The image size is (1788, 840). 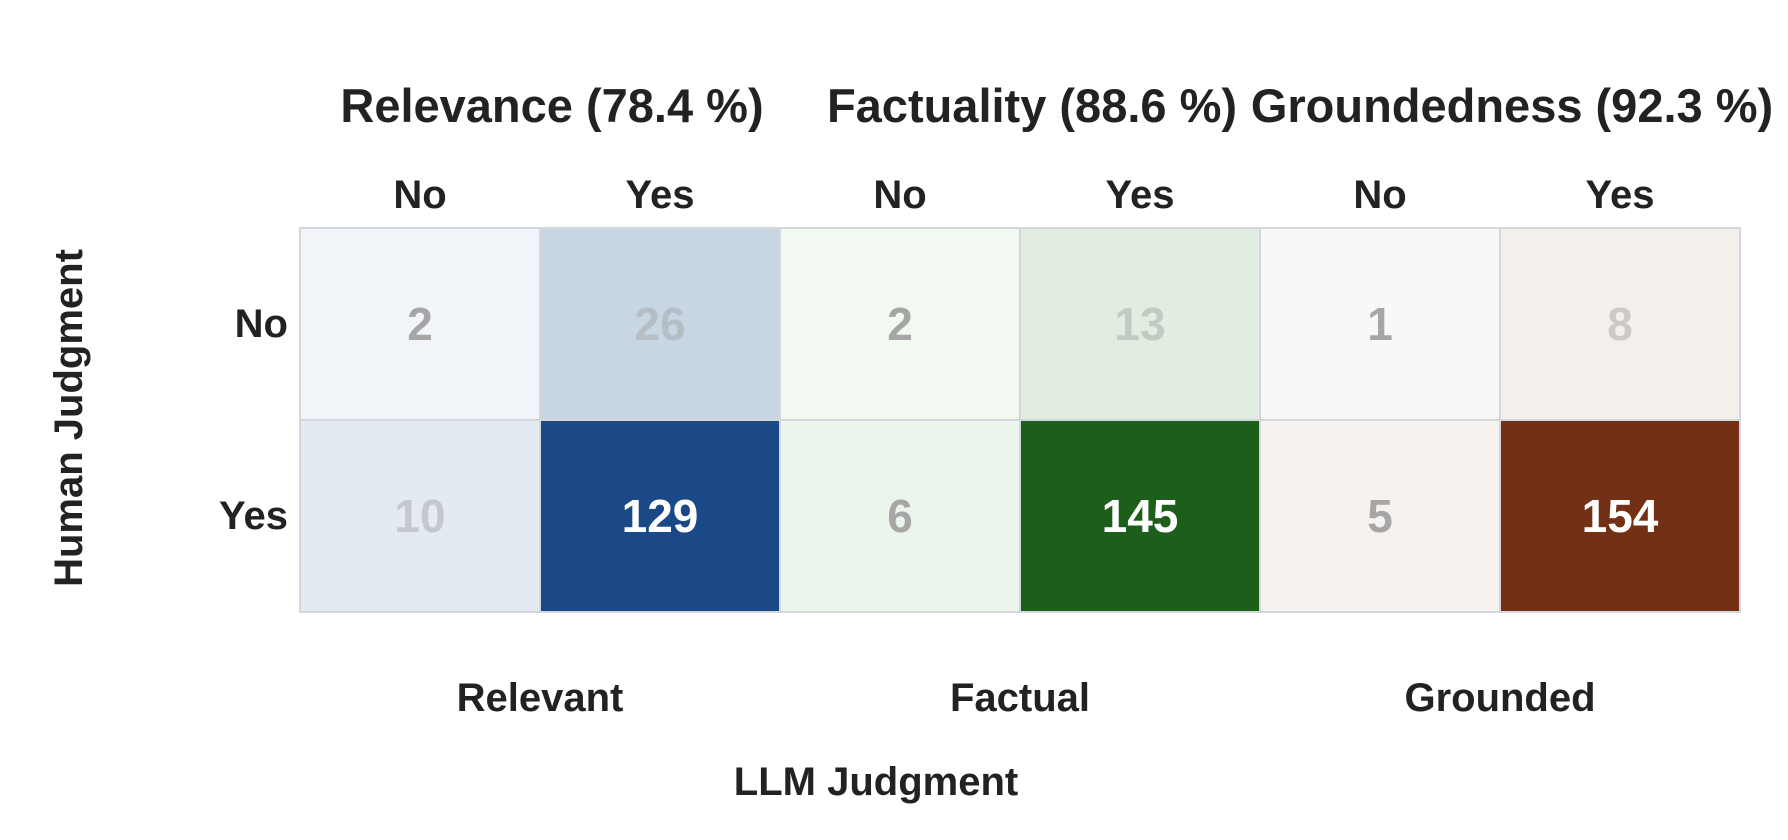 I want to click on cell-value-label: 5, so click(x=1380, y=516).